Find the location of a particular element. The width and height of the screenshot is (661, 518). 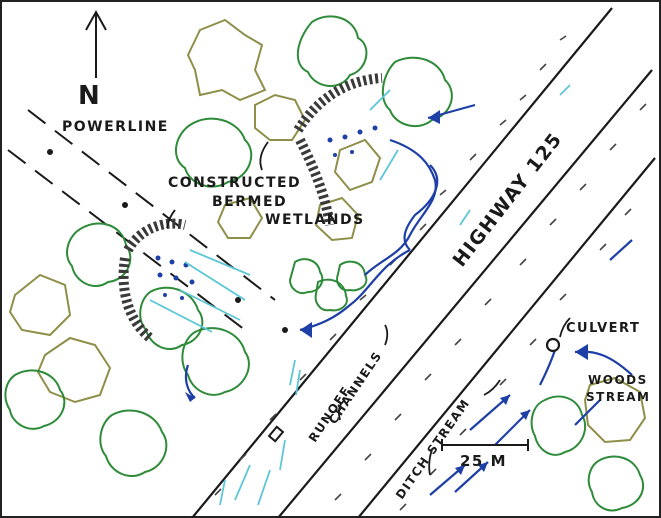

runoff-label-2: CHANNELS is located at coordinates (355, 388).